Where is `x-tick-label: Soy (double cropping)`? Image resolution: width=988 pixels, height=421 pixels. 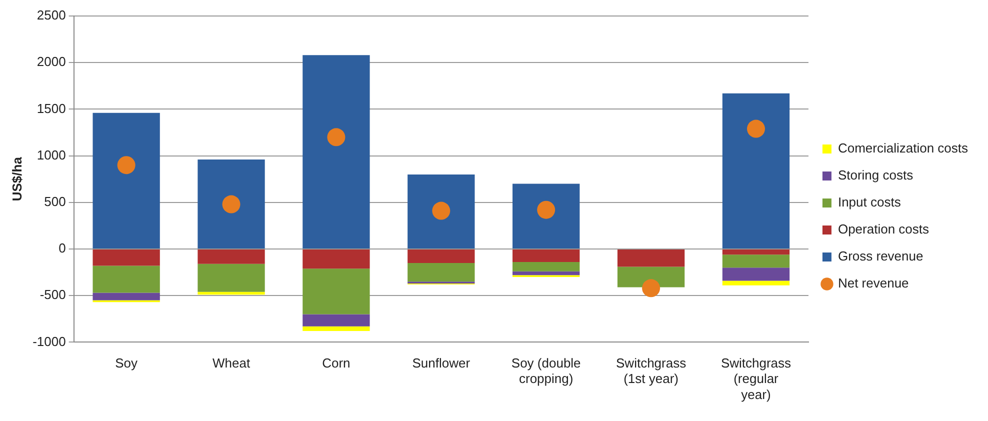 x-tick-label: Soy (double cropping) is located at coordinates (546, 371).